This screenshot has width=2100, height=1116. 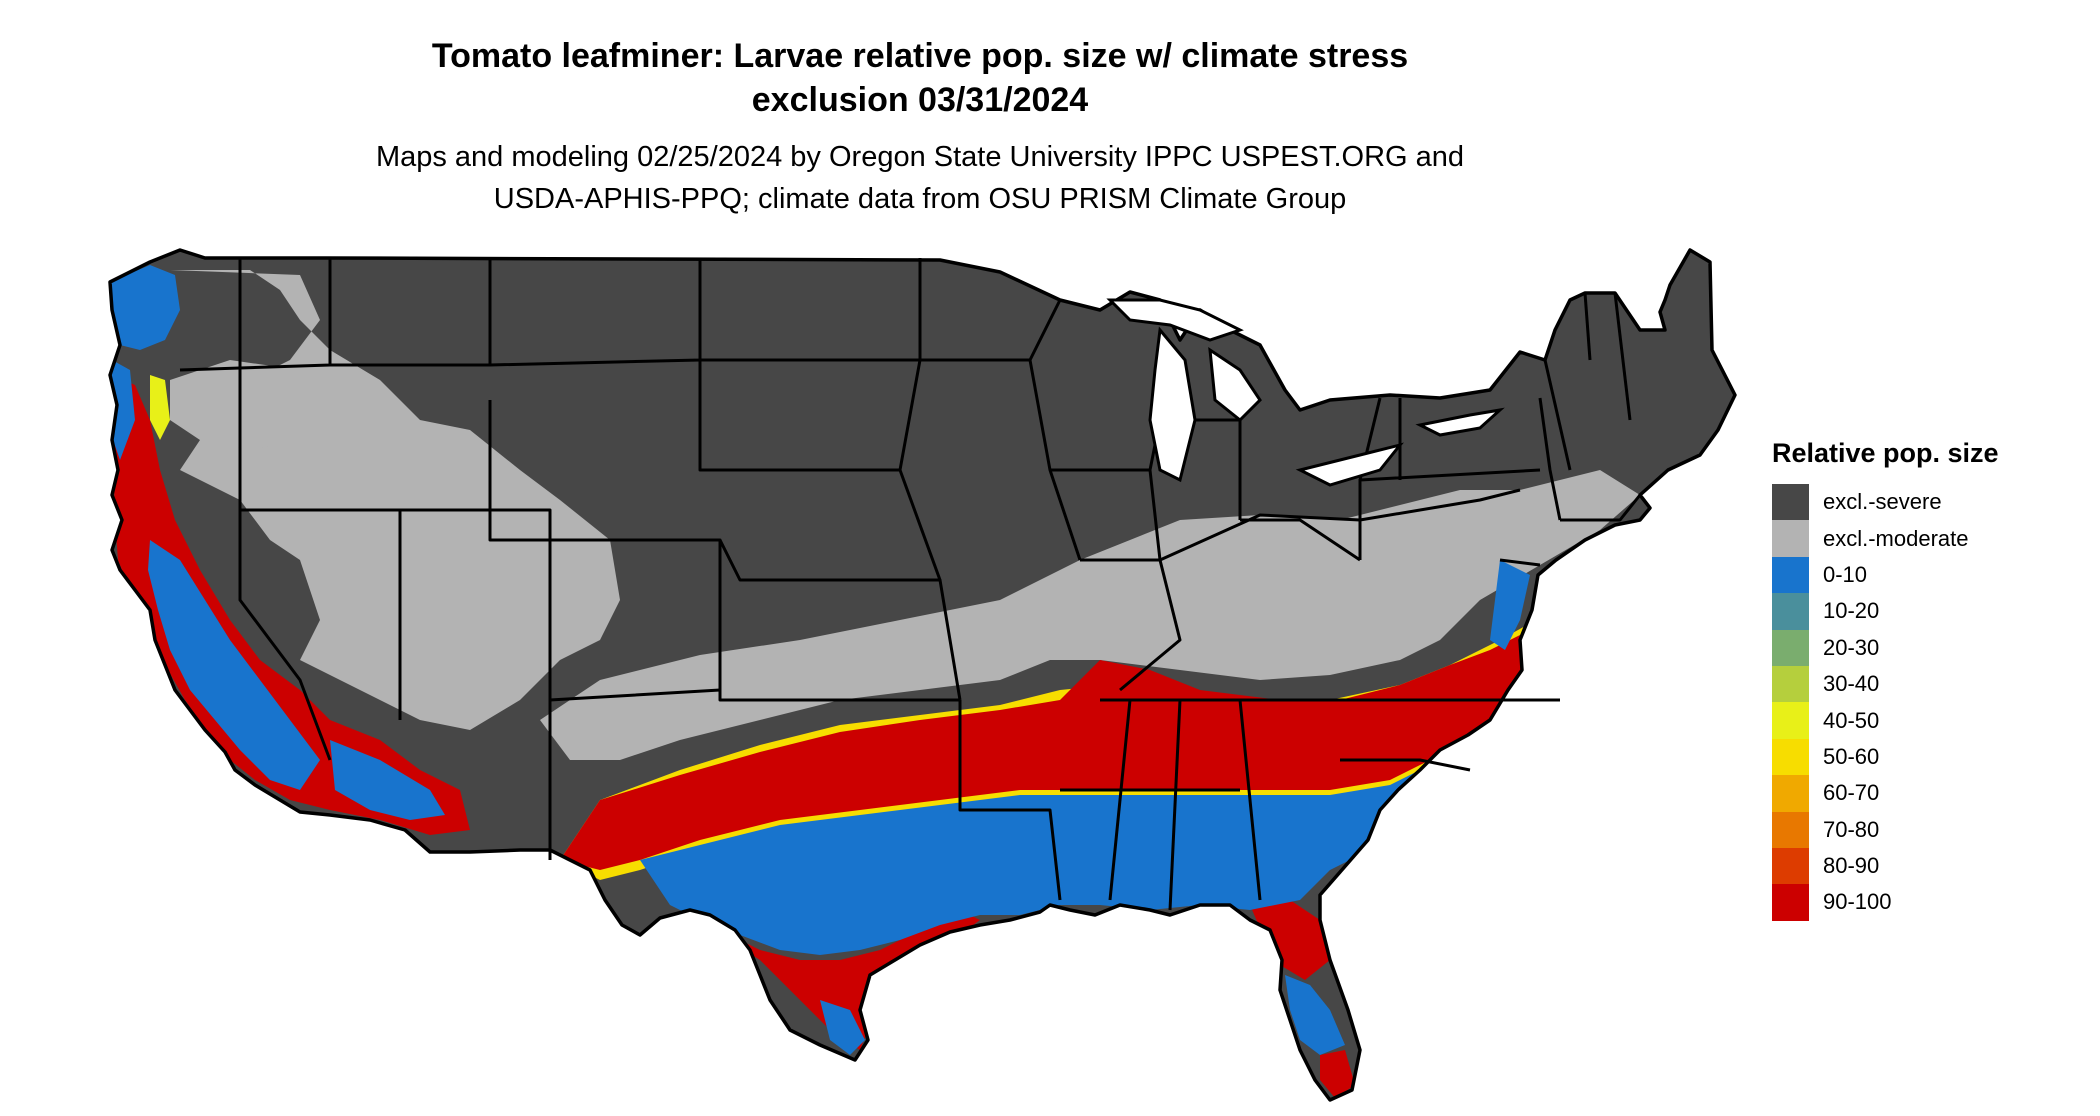 I want to click on legend-item: 10-20, so click(x=1885, y=611).